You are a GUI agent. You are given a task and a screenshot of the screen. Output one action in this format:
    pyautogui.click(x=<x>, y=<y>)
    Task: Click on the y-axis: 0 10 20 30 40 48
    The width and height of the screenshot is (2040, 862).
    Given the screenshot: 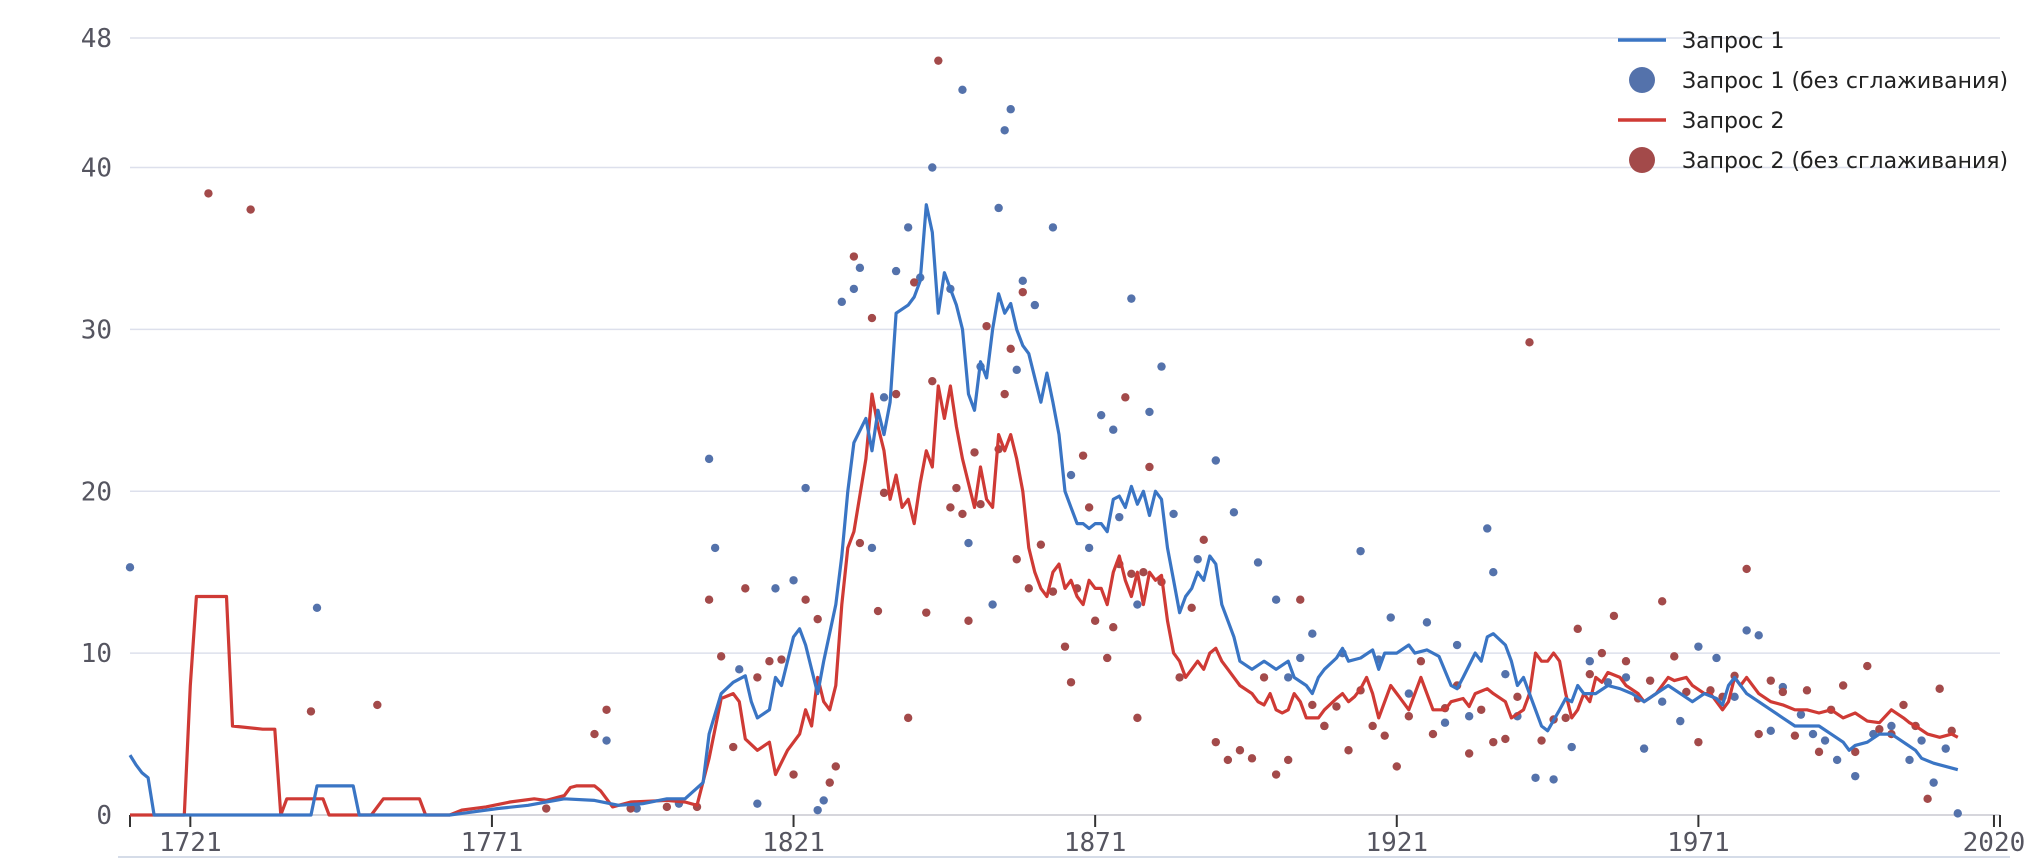 What is the action you would take?
    pyautogui.click(x=96, y=427)
    